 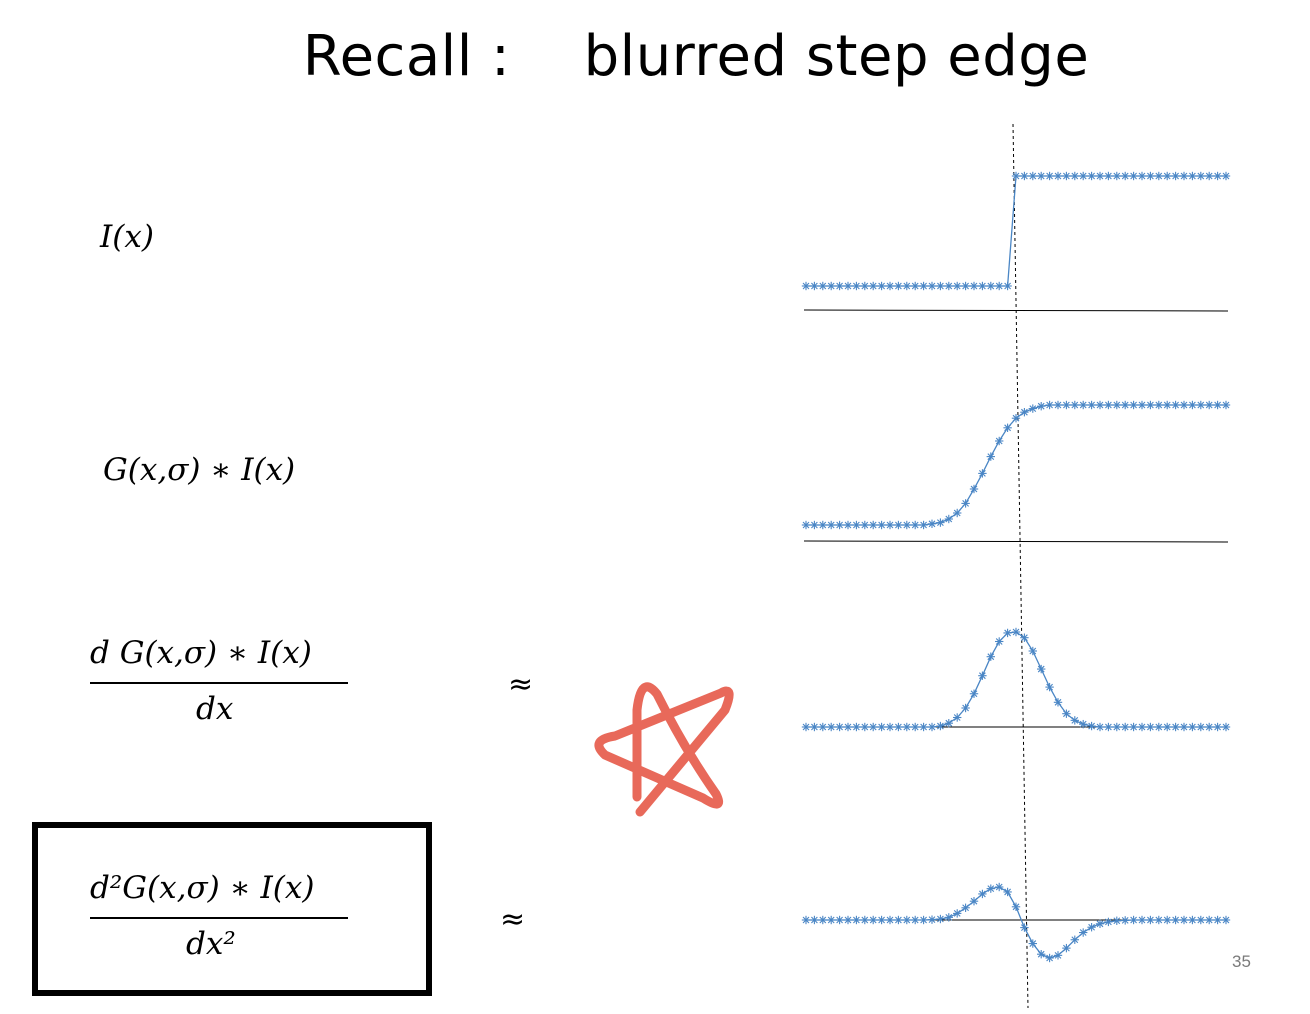 What do you see at coordinates (1241, 961) in the screenshot?
I see `page-number: 35` at bounding box center [1241, 961].